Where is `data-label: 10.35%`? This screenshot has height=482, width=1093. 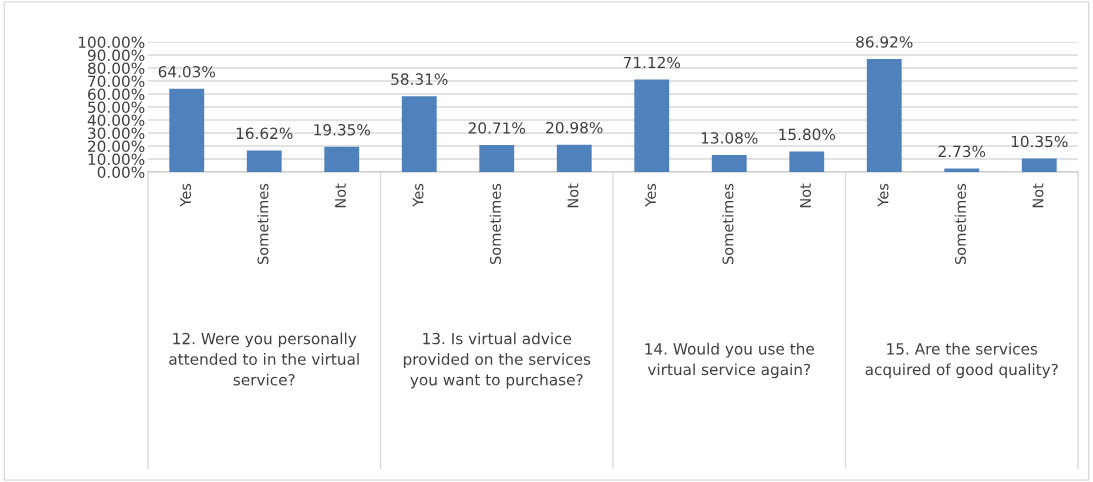 data-label: 10.35% is located at coordinates (1039, 141).